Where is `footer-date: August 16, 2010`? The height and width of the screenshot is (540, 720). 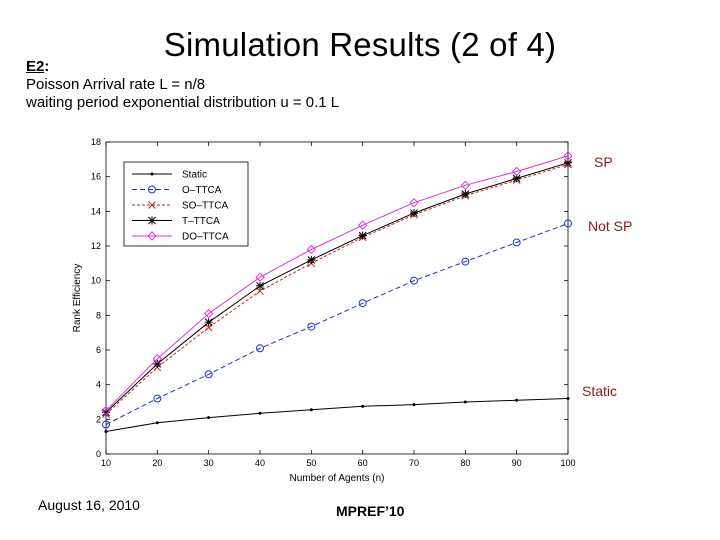
footer-date: August 16, 2010 is located at coordinates (89, 505).